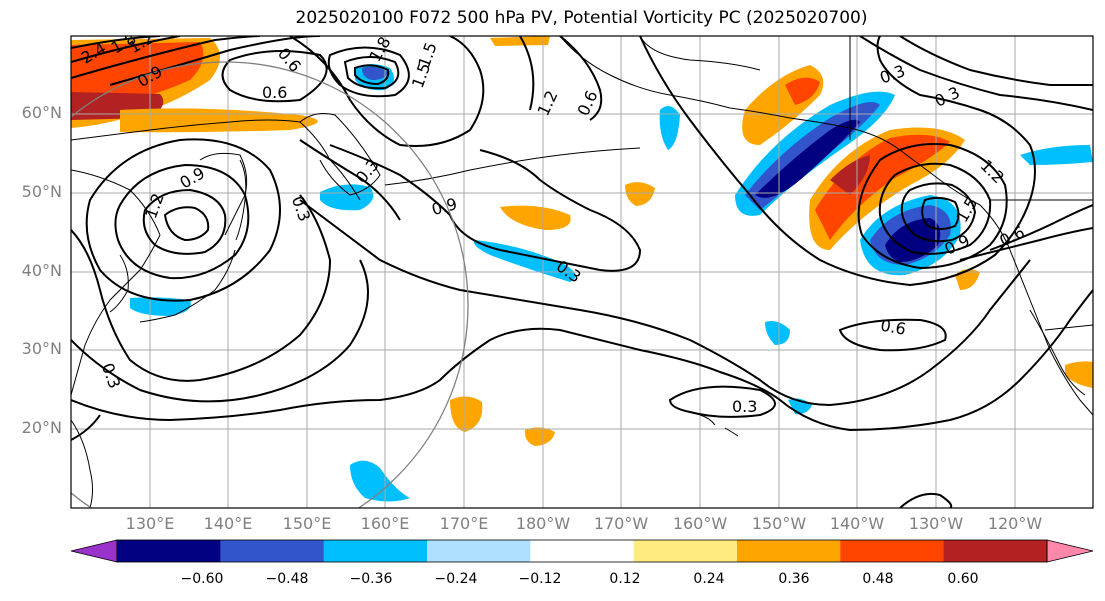 This screenshot has height=601, width=1105. What do you see at coordinates (1057, 352) in the screenshot?
I see `coast-baja` at bounding box center [1057, 352].